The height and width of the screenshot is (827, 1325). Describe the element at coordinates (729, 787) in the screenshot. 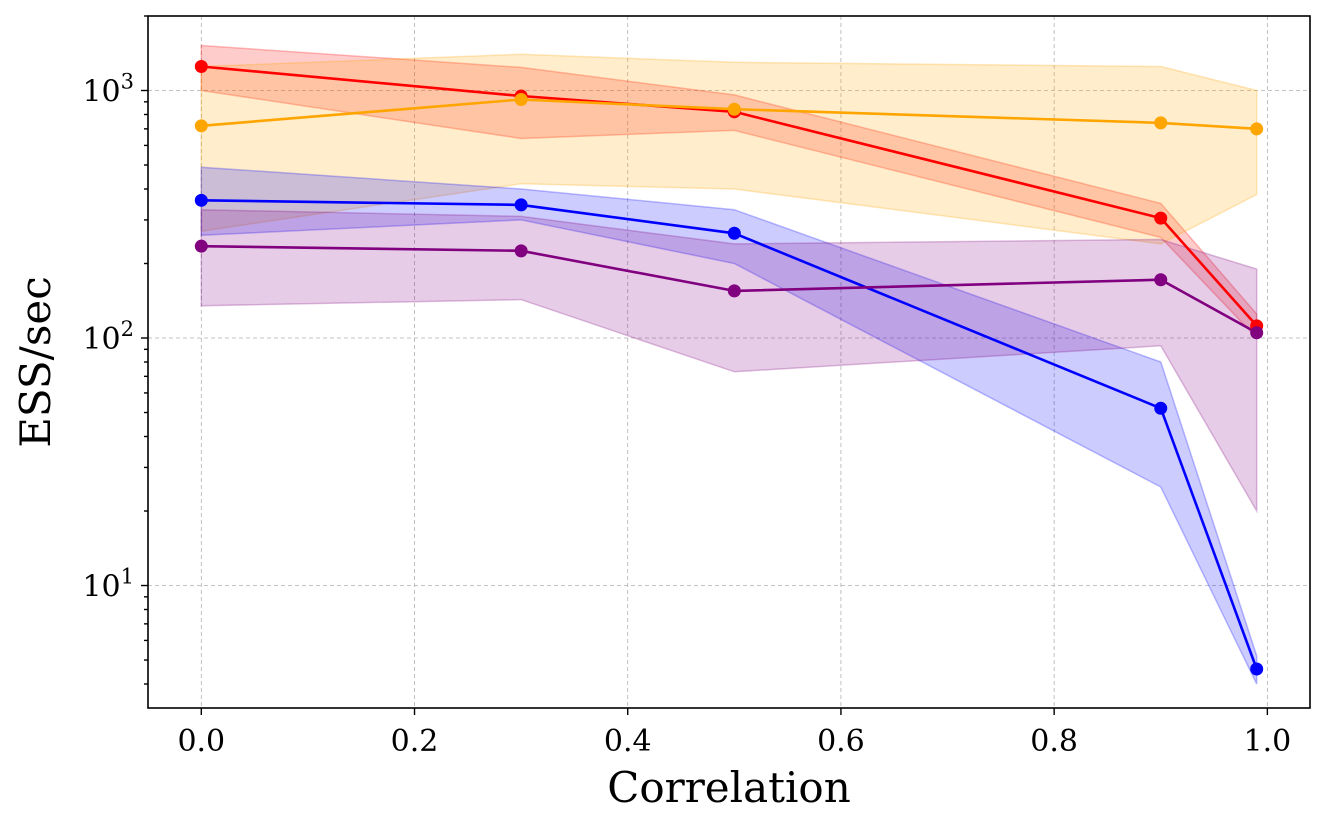

I see `x-axis-title: Correlation` at that location.